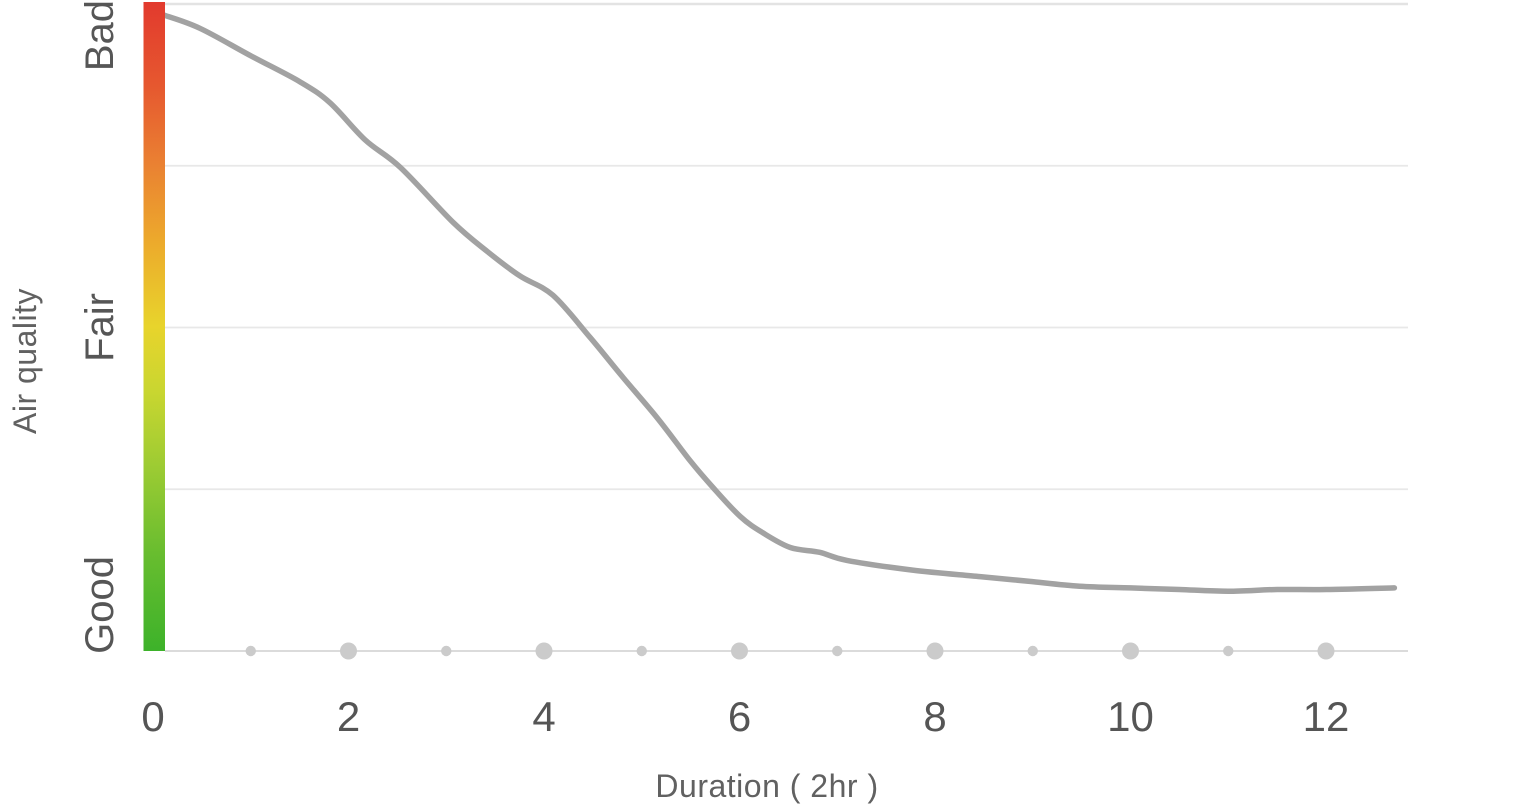 The height and width of the screenshot is (810, 1531). Describe the element at coordinates (935, 716) in the screenshot. I see `x-tick-label-8: 8` at that location.